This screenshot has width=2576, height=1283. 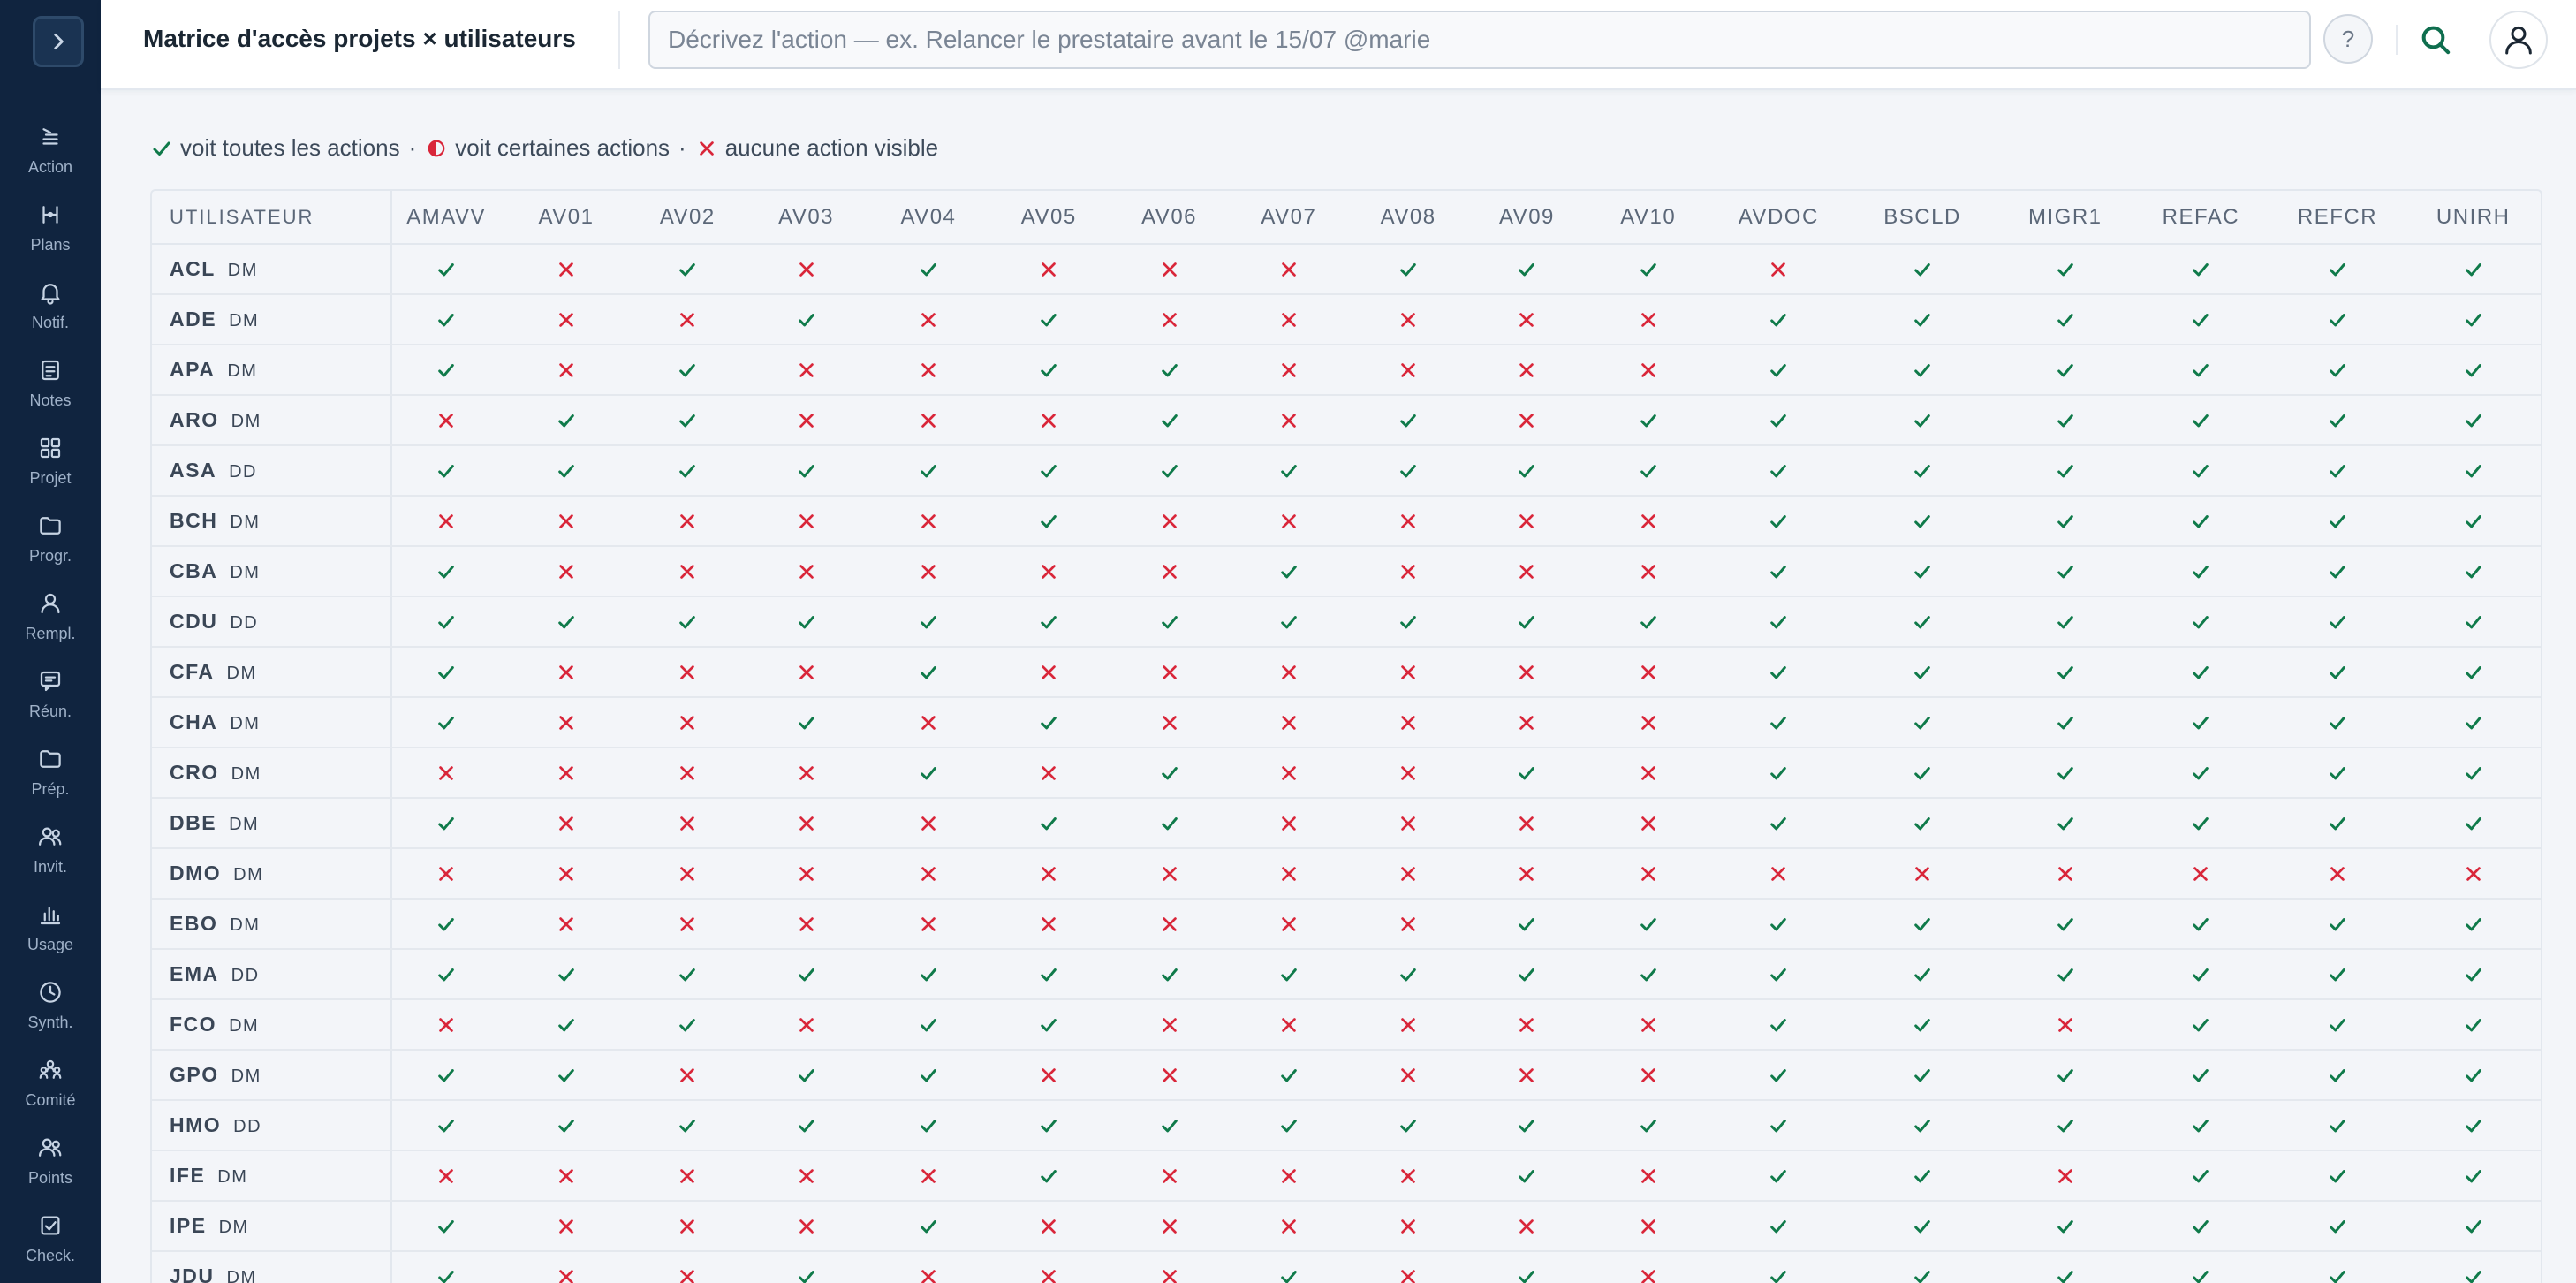 I want to click on sidebar-item-projet: Projet, so click(x=51, y=468).